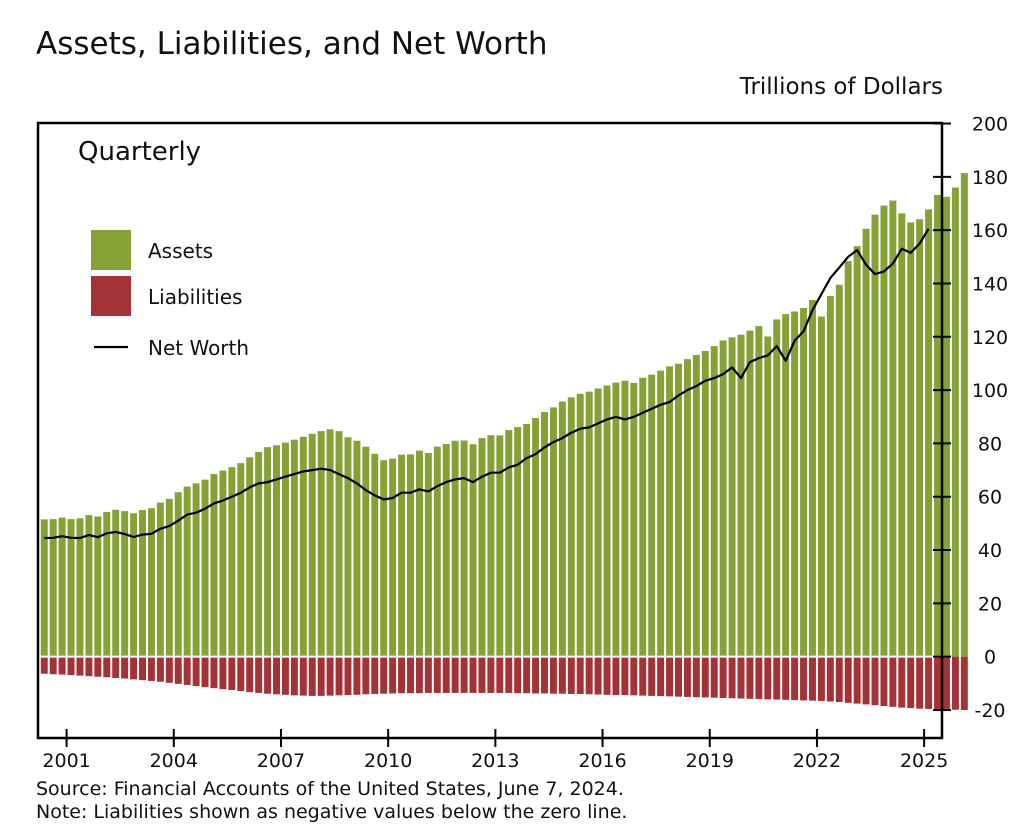 This screenshot has height=838, width=1024. Describe the element at coordinates (180, 251) in the screenshot. I see `legend-label-assets: Assets` at that location.